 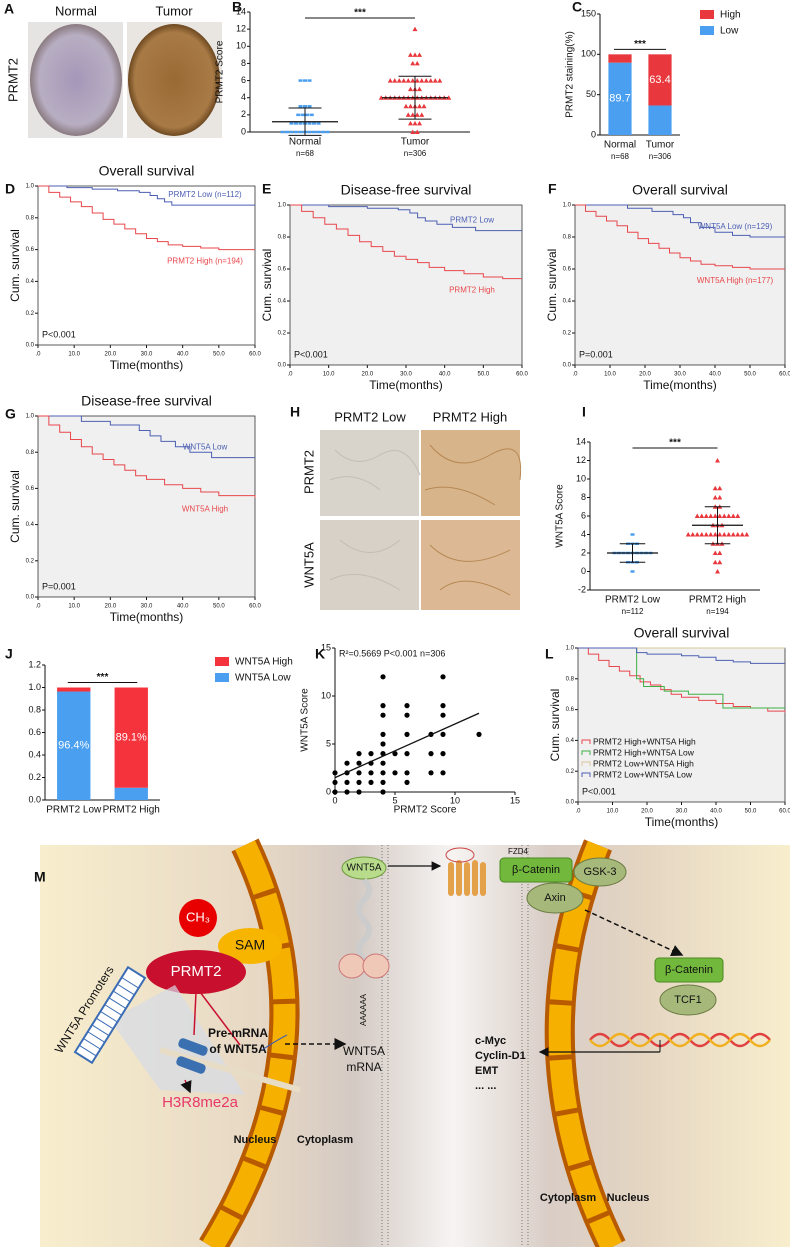 I want to click on panel-letter: C, so click(x=577, y=7).